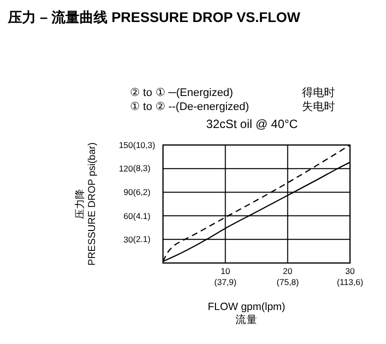 The width and height of the screenshot is (386, 344). What do you see at coordinates (142, 216) in the screenshot?
I see `y2-tick-label: (4.1)` at bounding box center [142, 216].